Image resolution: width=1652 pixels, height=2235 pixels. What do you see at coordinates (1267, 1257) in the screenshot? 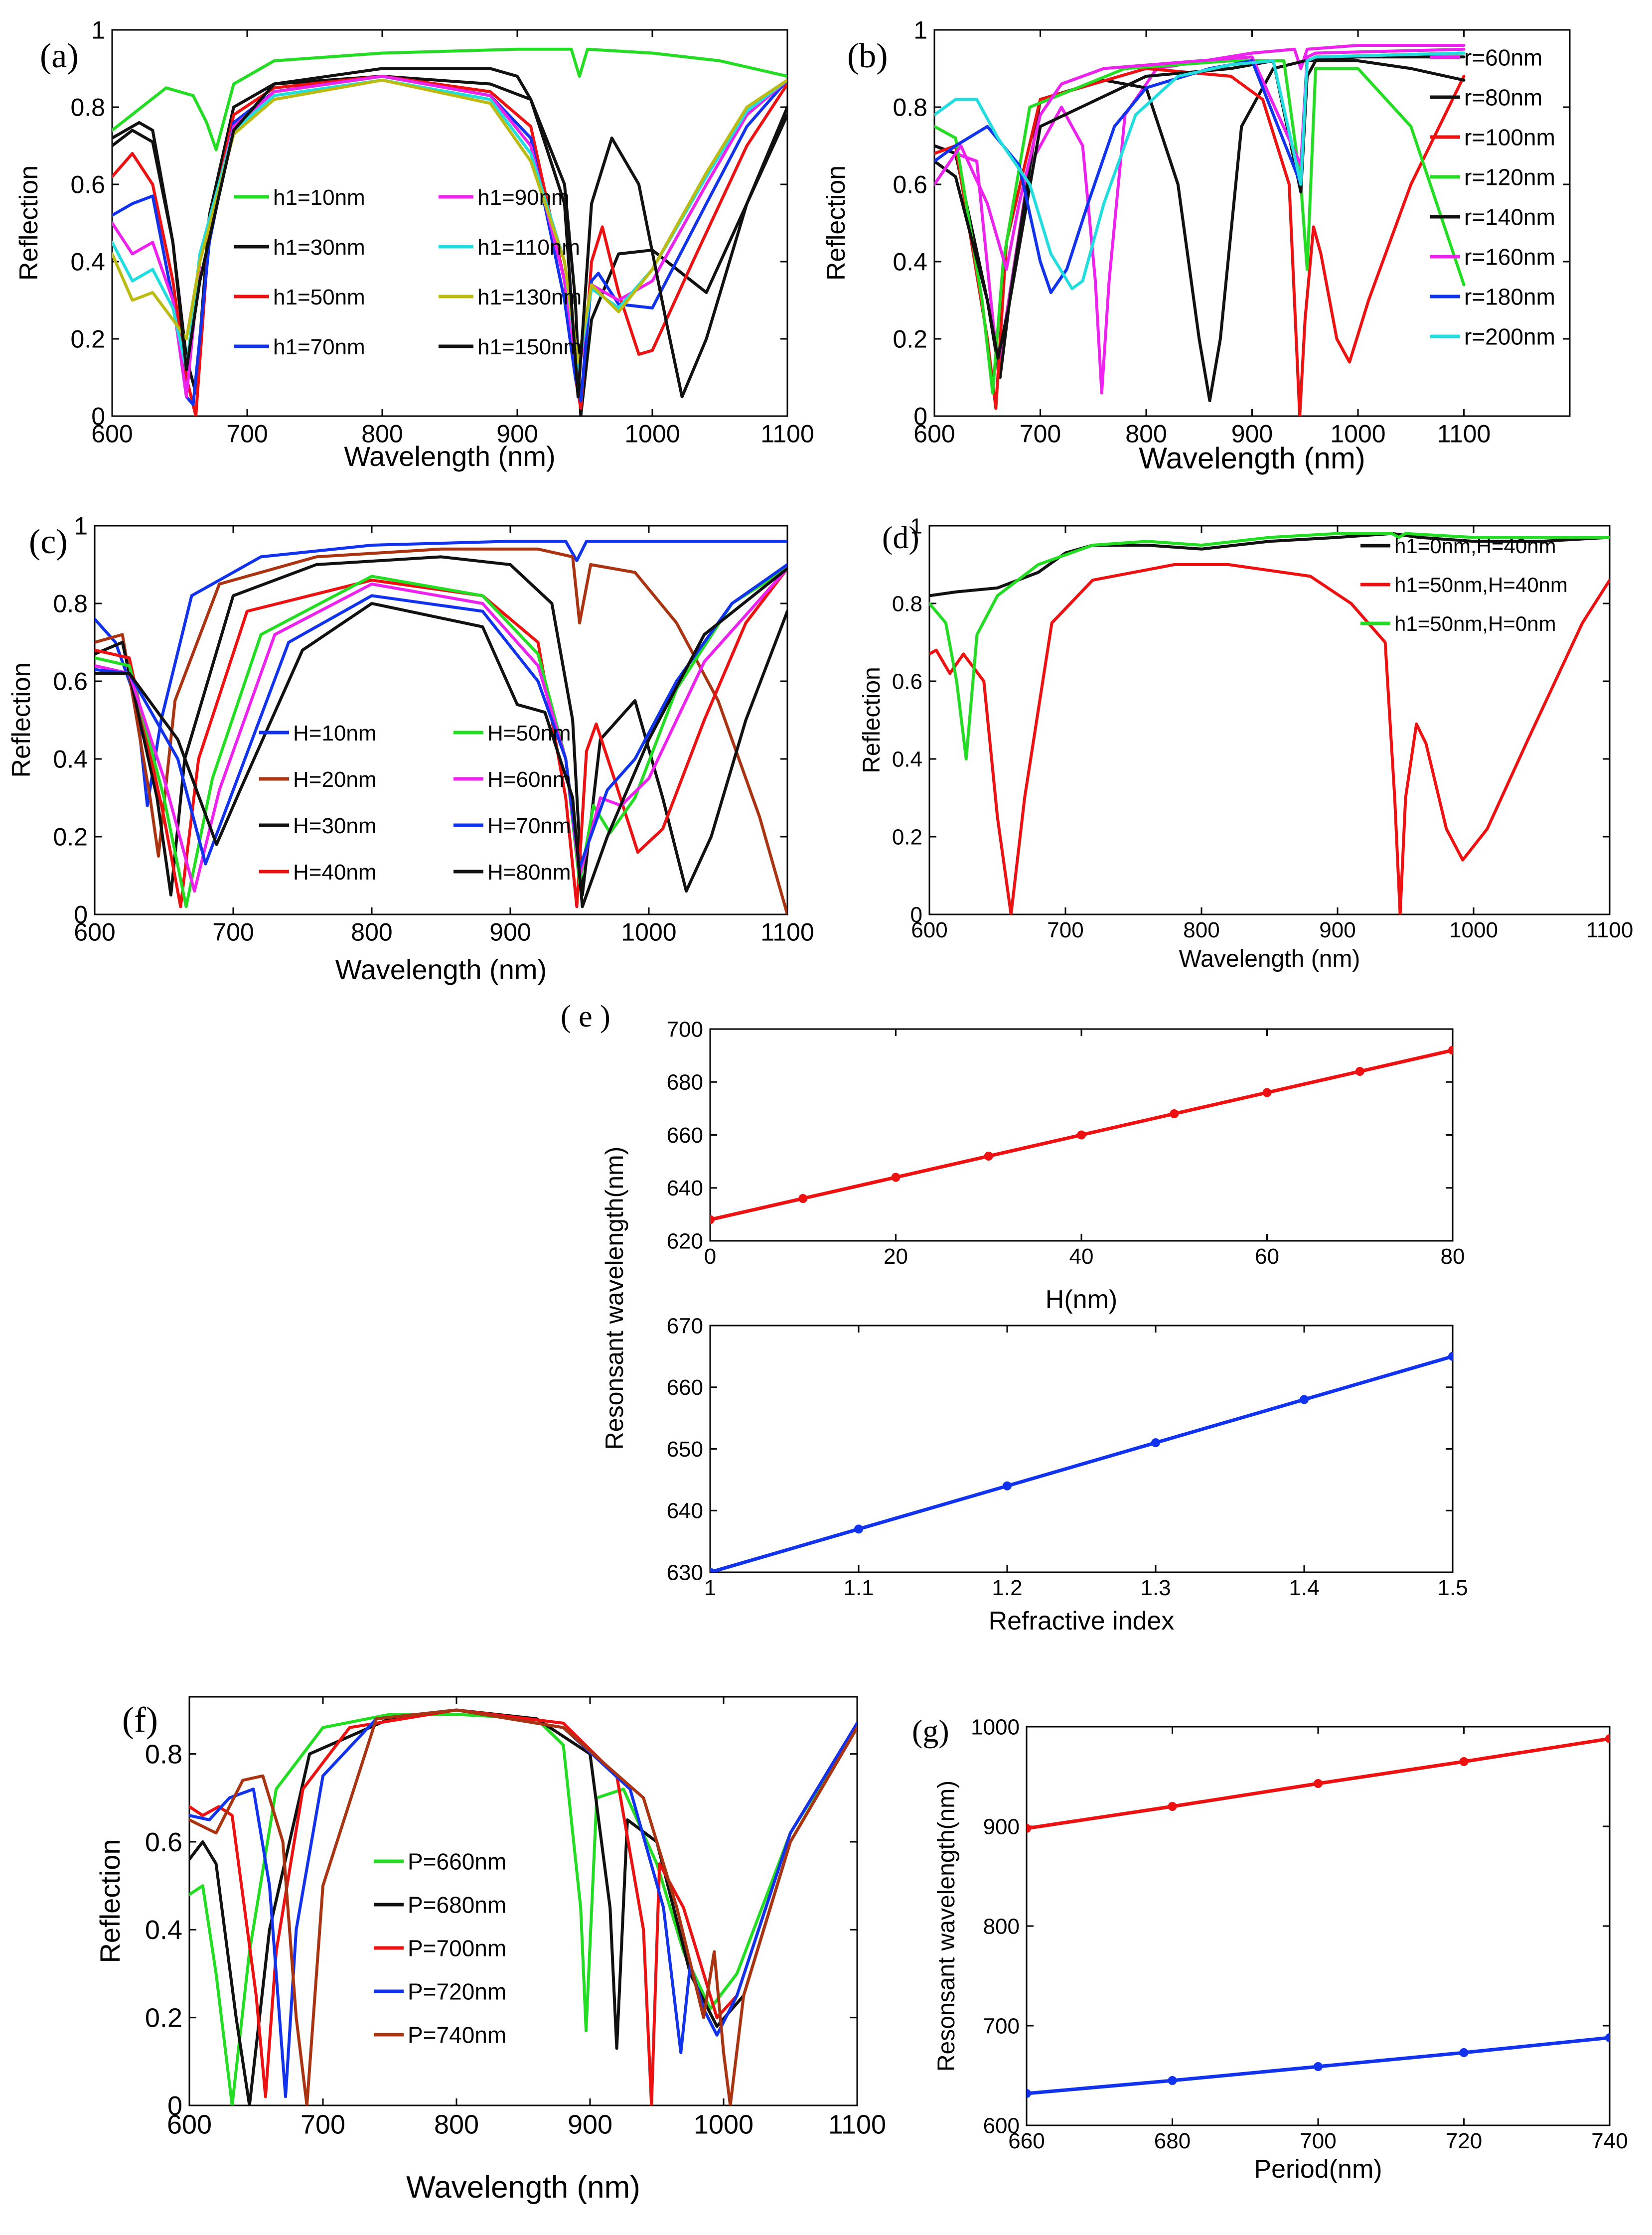
I see `x-tick-label: 60` at bounding box center [1267, 1257].